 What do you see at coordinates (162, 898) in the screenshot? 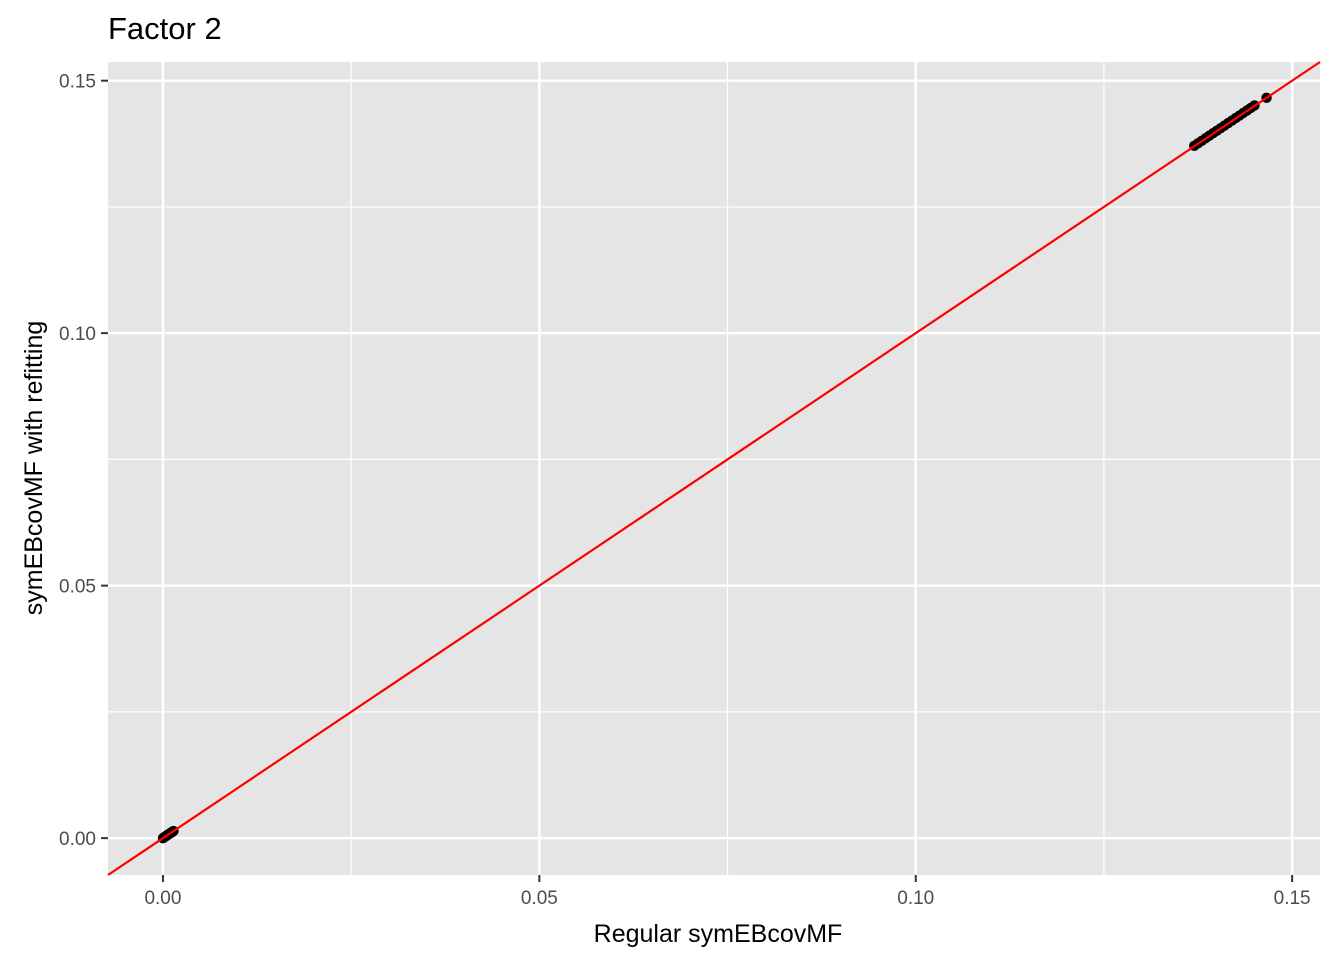
I see `x-tick-label: 0.00` at bounding box center [162, 898].